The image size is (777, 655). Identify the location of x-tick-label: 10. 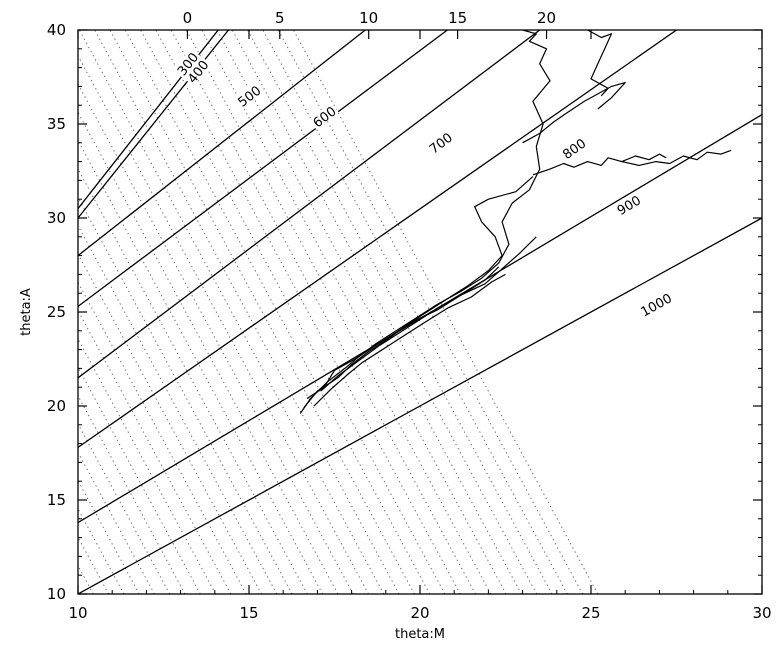
(77, 613).